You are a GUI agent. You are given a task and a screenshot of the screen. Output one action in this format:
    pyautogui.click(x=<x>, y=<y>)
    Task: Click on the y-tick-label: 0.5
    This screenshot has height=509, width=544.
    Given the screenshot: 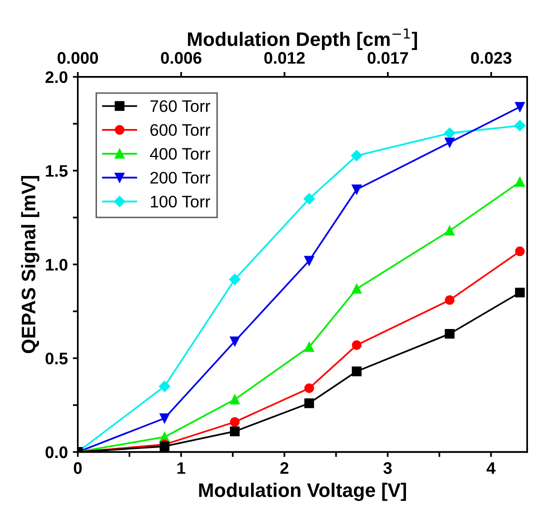 What is the action you would take?
    pyautogui.click(x=57, y=358)
    